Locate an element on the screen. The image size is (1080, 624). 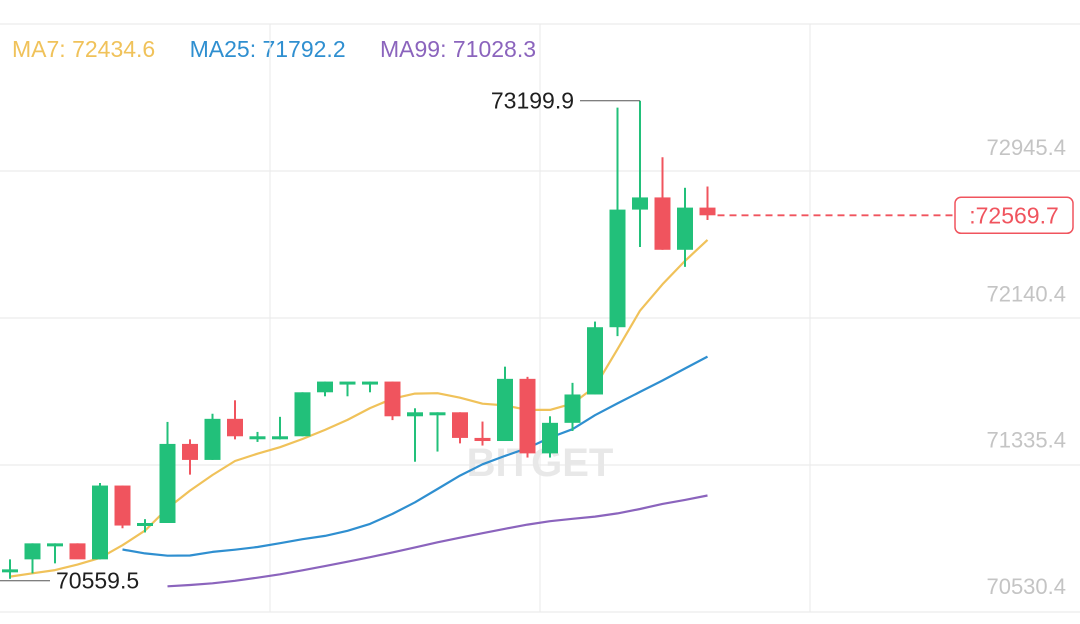
y-tick-label: 72140.4 is located at coordinates (1026, 293).